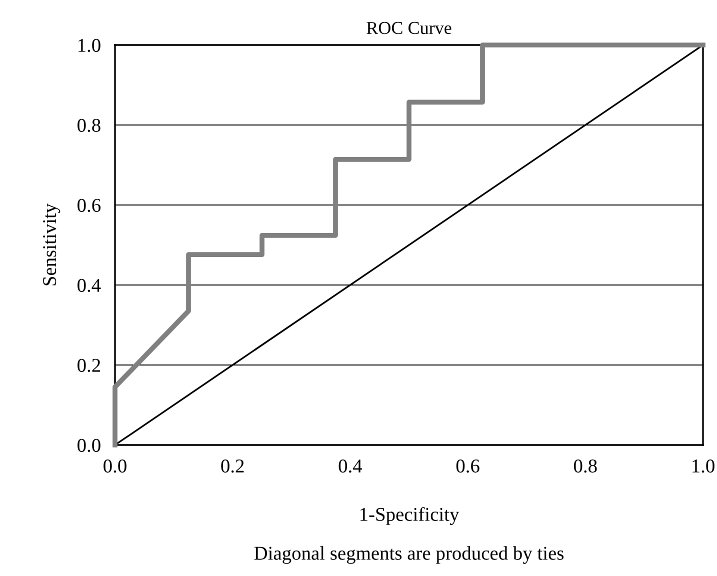  I want to click on x-tick-label: 0.0, so click(115, 466).